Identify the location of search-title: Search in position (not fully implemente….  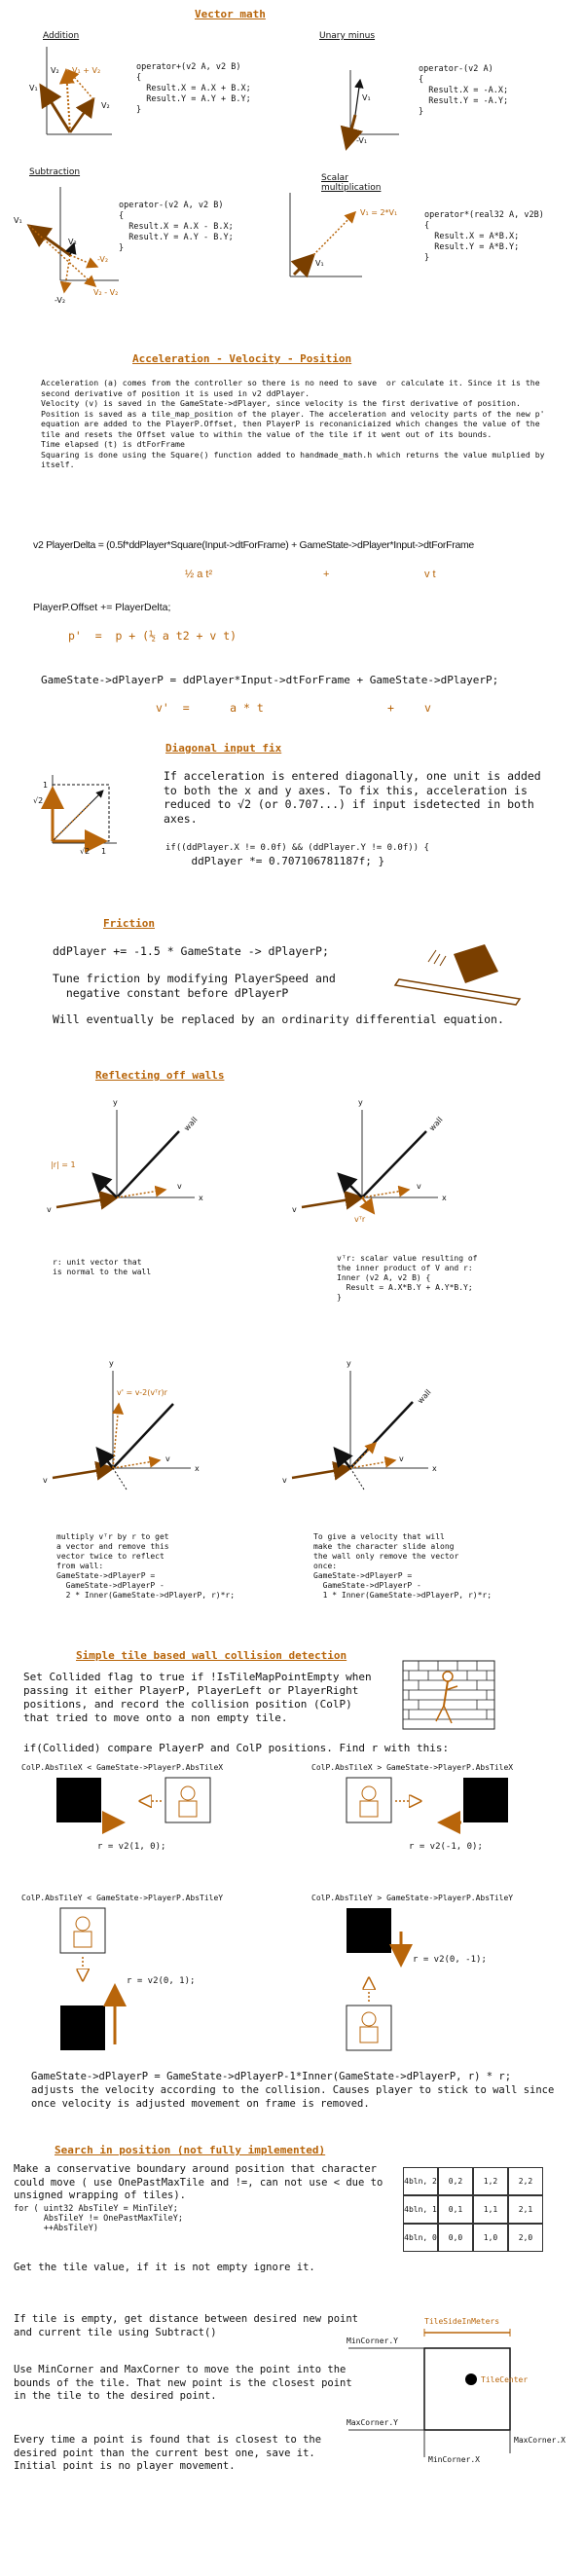
(191, 2150).